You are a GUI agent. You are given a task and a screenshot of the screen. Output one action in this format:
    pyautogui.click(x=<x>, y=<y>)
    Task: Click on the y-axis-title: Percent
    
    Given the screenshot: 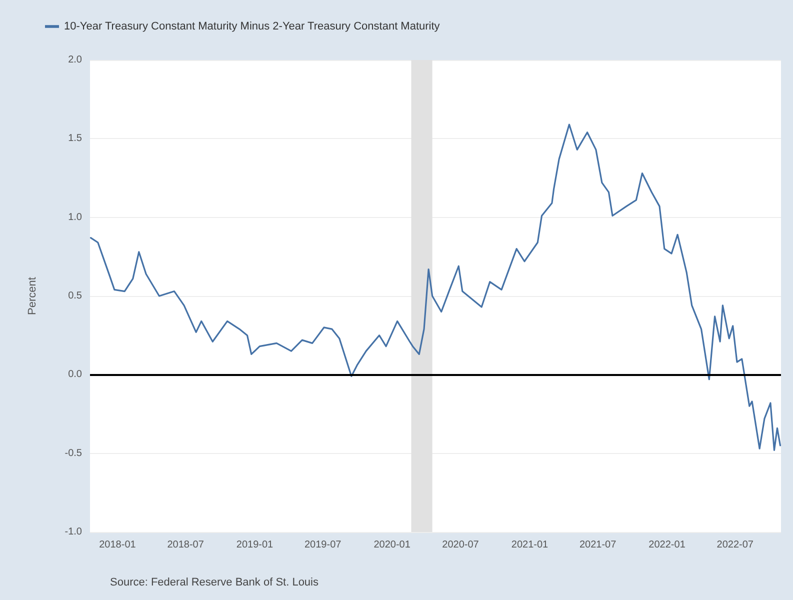 What is the action you would take?
    pyautogui.click(x=32, y=296)
    